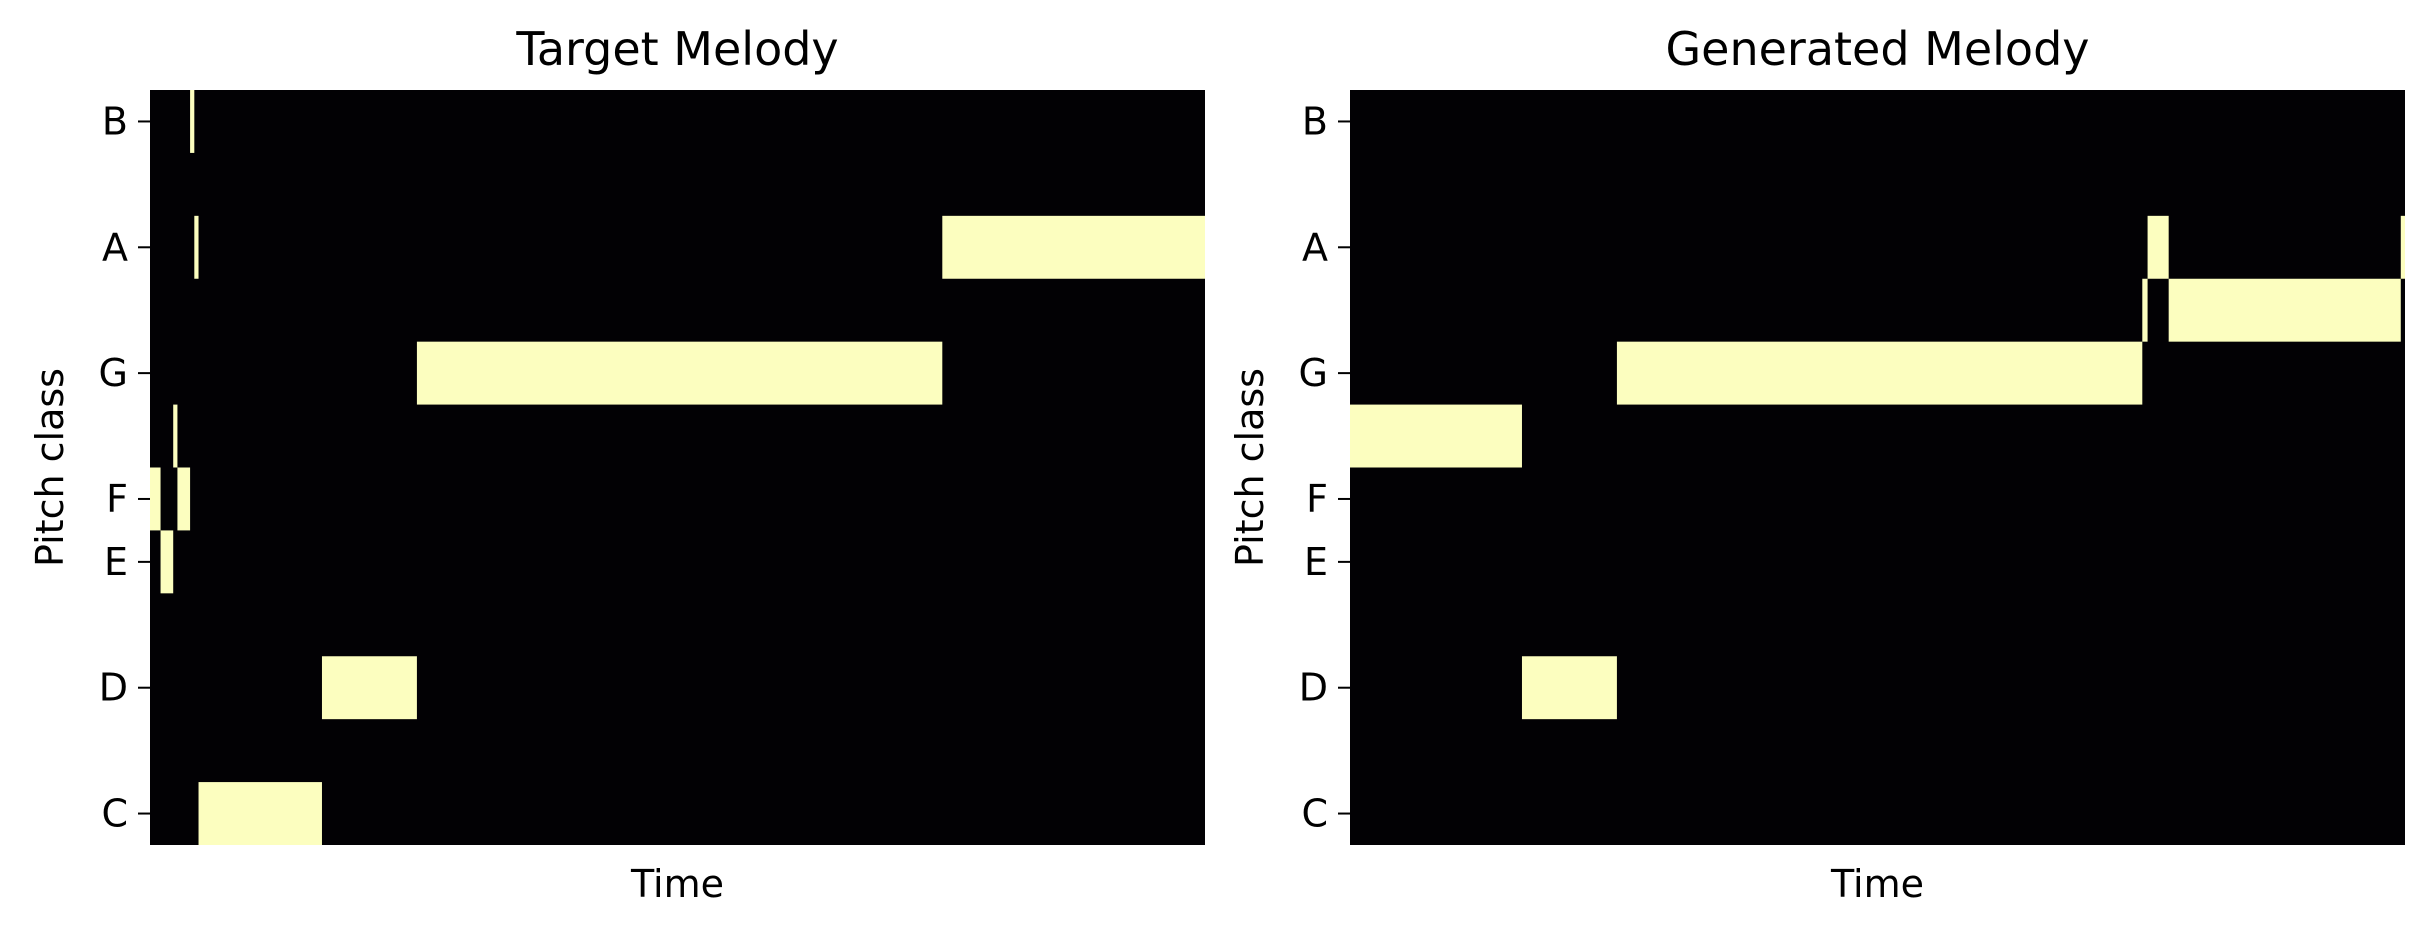  Describe the element at coordinates (1315, 247) in the screenshot. I see `generated-ytick-label-A: A` at that location.